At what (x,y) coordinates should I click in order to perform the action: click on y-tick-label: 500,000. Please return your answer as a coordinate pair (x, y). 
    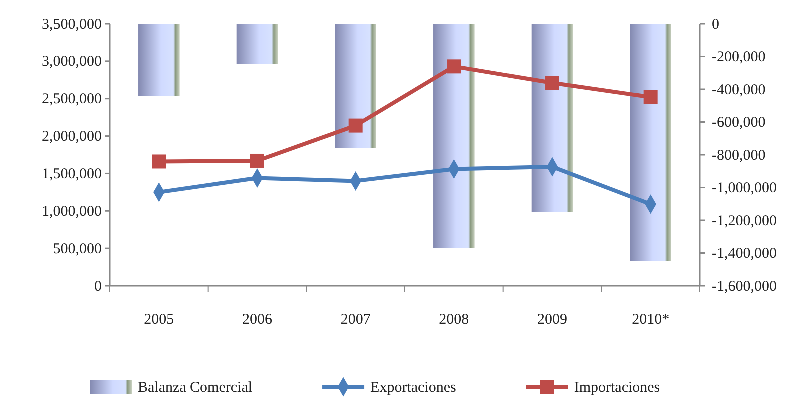
    Looking at the image, I should click on (77, 249).